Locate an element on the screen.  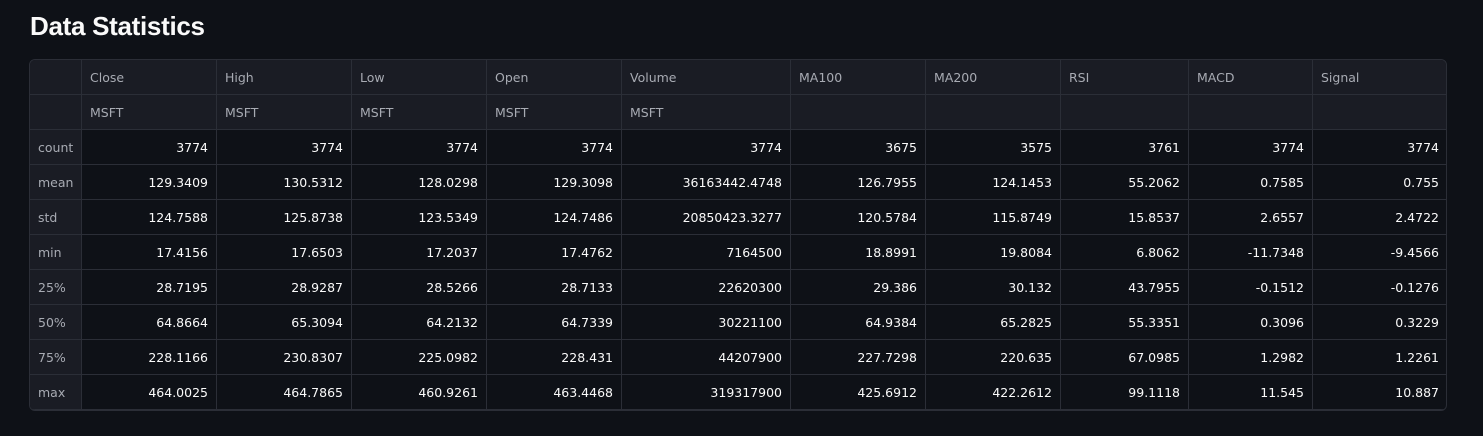
table-cell: 65.2825 is located at coordinates (993, 322).